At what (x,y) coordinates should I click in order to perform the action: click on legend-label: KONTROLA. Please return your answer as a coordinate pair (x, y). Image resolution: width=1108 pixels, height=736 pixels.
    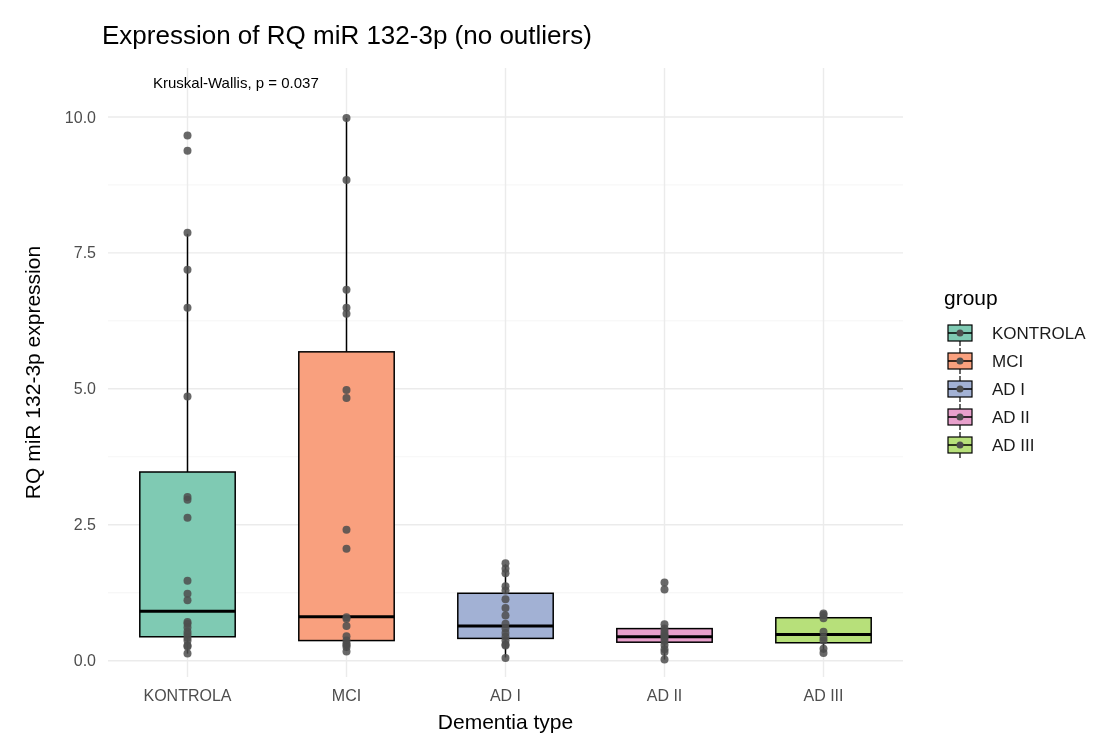
    Looking at the image, I should click on (1039, 333).